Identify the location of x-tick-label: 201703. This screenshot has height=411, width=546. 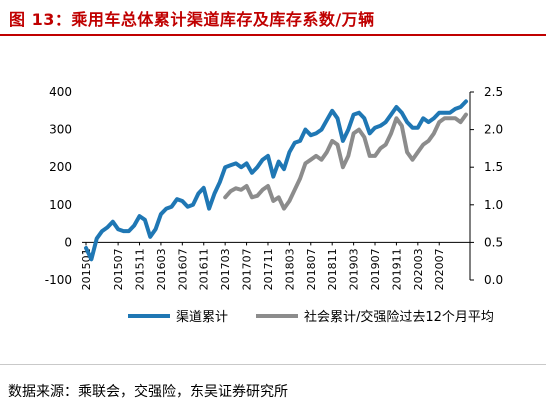
(225, 269).